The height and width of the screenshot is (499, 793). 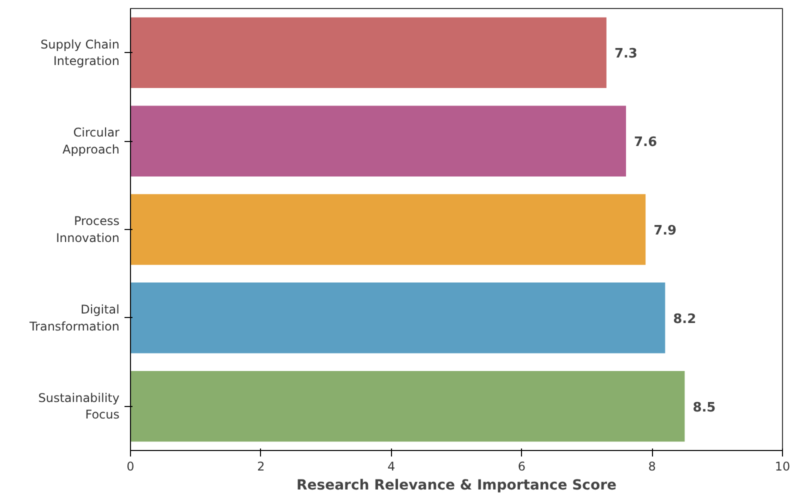 What do you see at coordinates (522, 467) in the screenshot?
I see `x-tick-label: 6` at bounding box center [522, 467].